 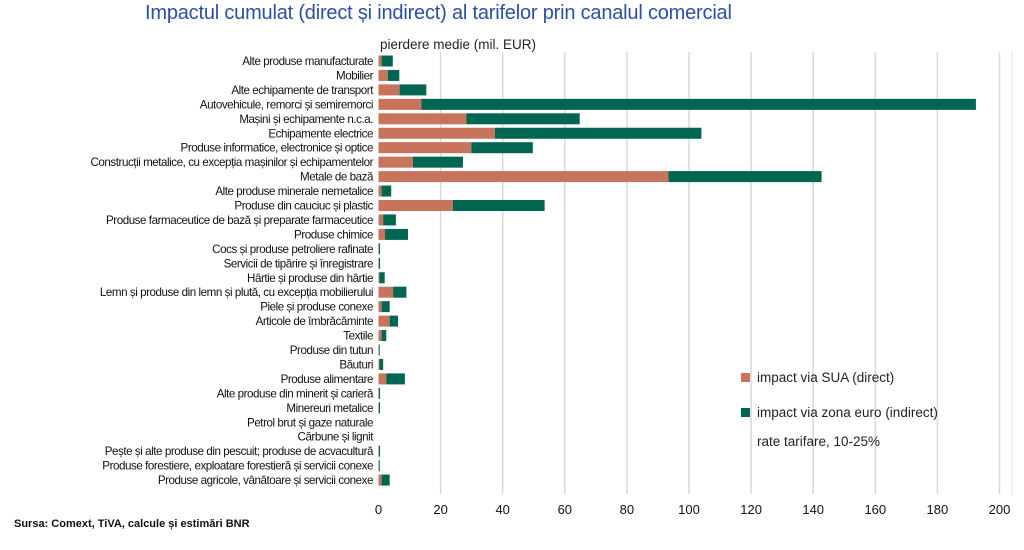 I want to click on x-tick-label: 0, so click(x=378, y=509).